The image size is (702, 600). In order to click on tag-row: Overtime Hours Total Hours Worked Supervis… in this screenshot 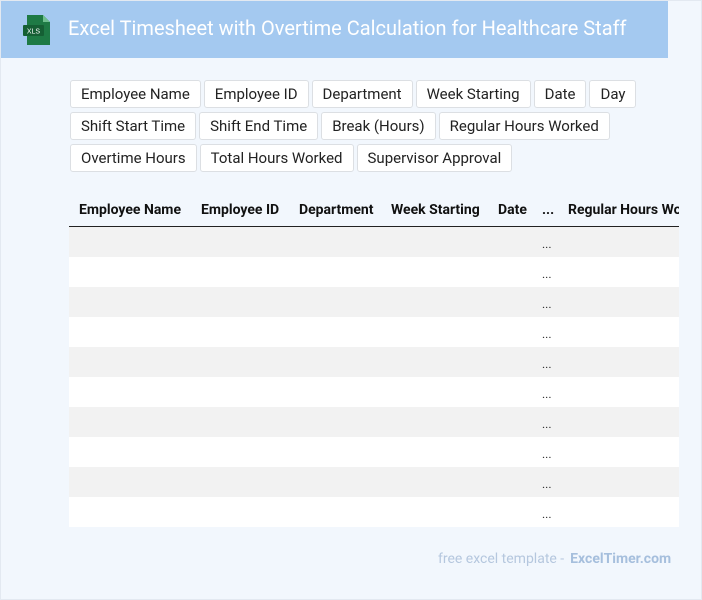, I will do `click(353, 158)`.